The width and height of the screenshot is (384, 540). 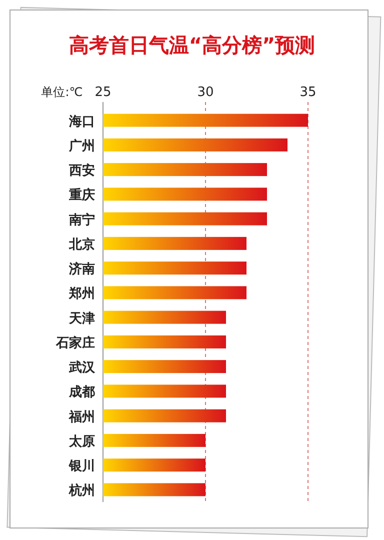 I want to click on y-tick-label: 银川, so click(x=81, y=466).